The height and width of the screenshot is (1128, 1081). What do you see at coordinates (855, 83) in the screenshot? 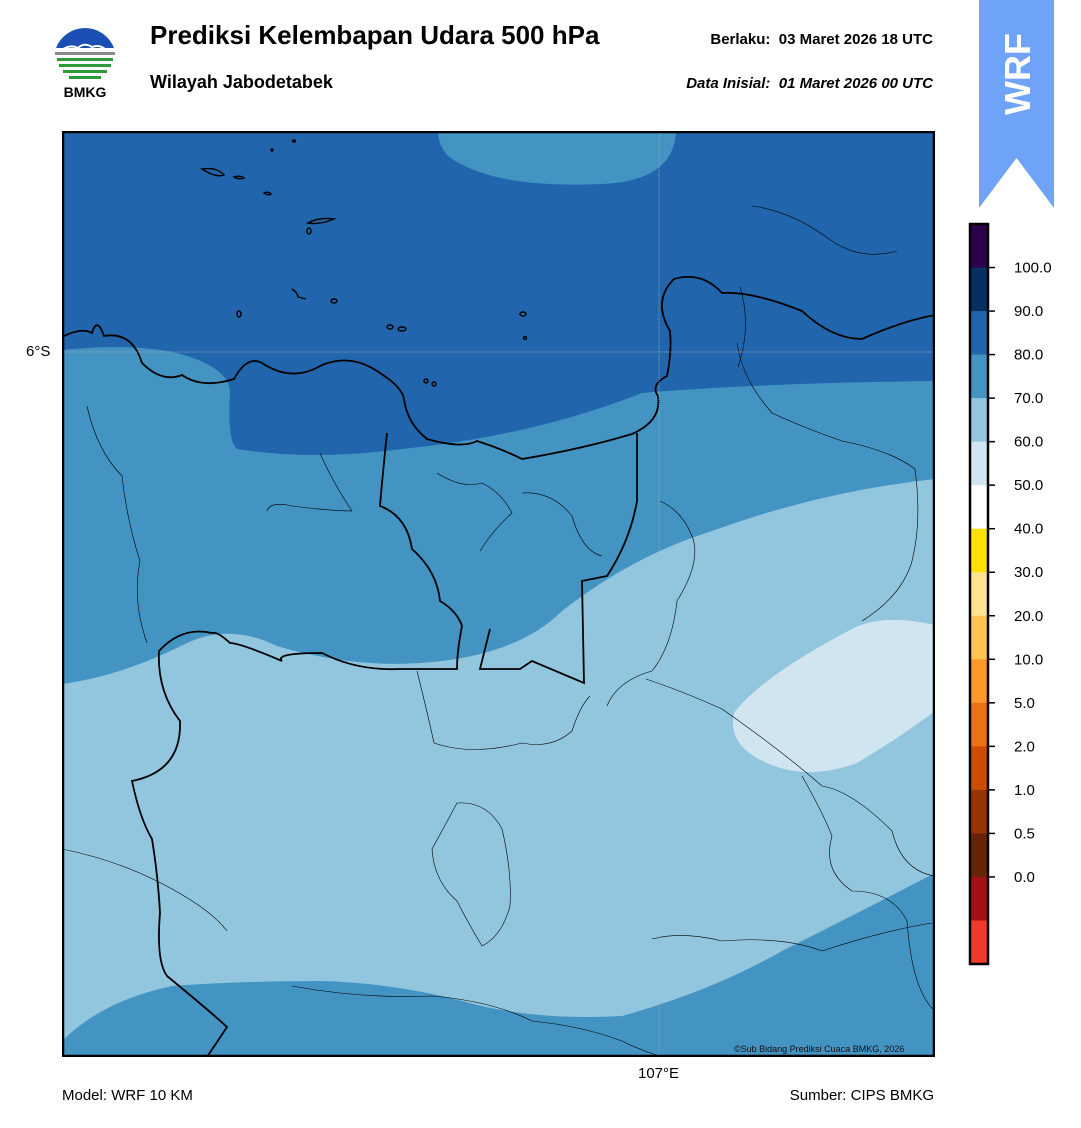
I see `init-value: 01 Maret 2026 00 UTC` at bounding box center [855, 83].